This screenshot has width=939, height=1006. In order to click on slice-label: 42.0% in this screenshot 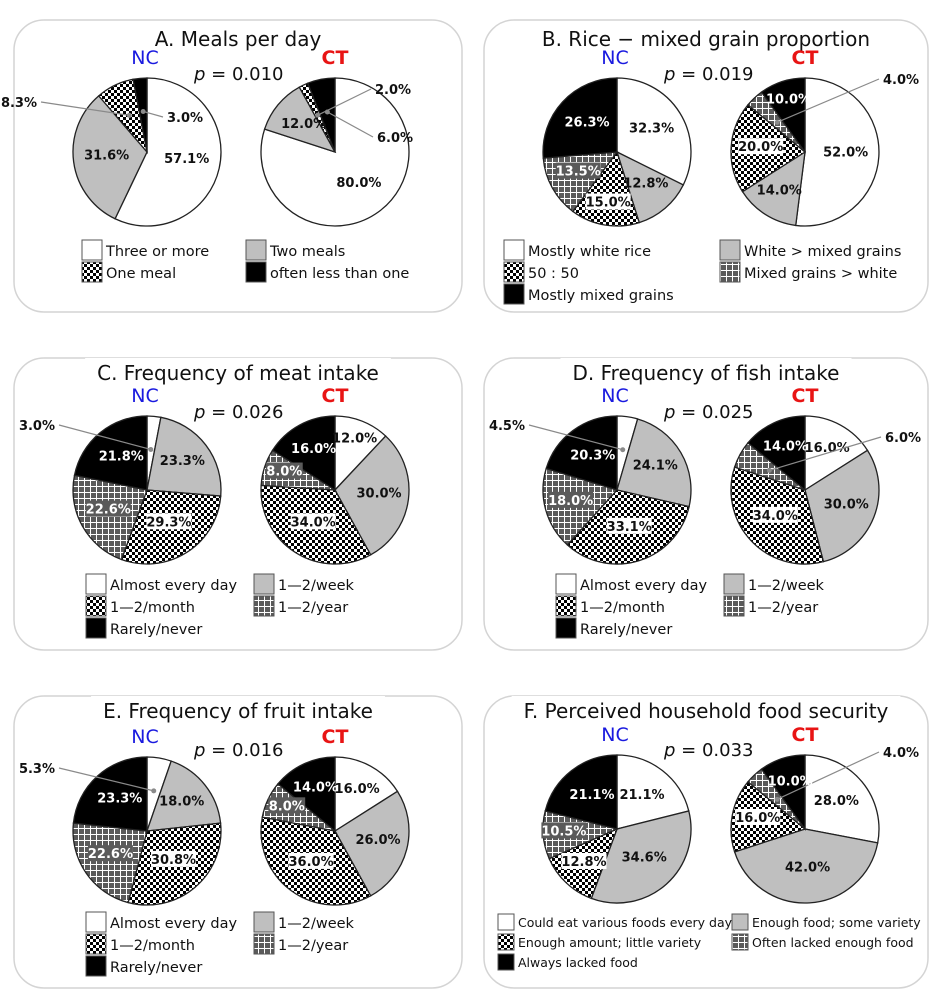, I will do `click(807, 868)`.